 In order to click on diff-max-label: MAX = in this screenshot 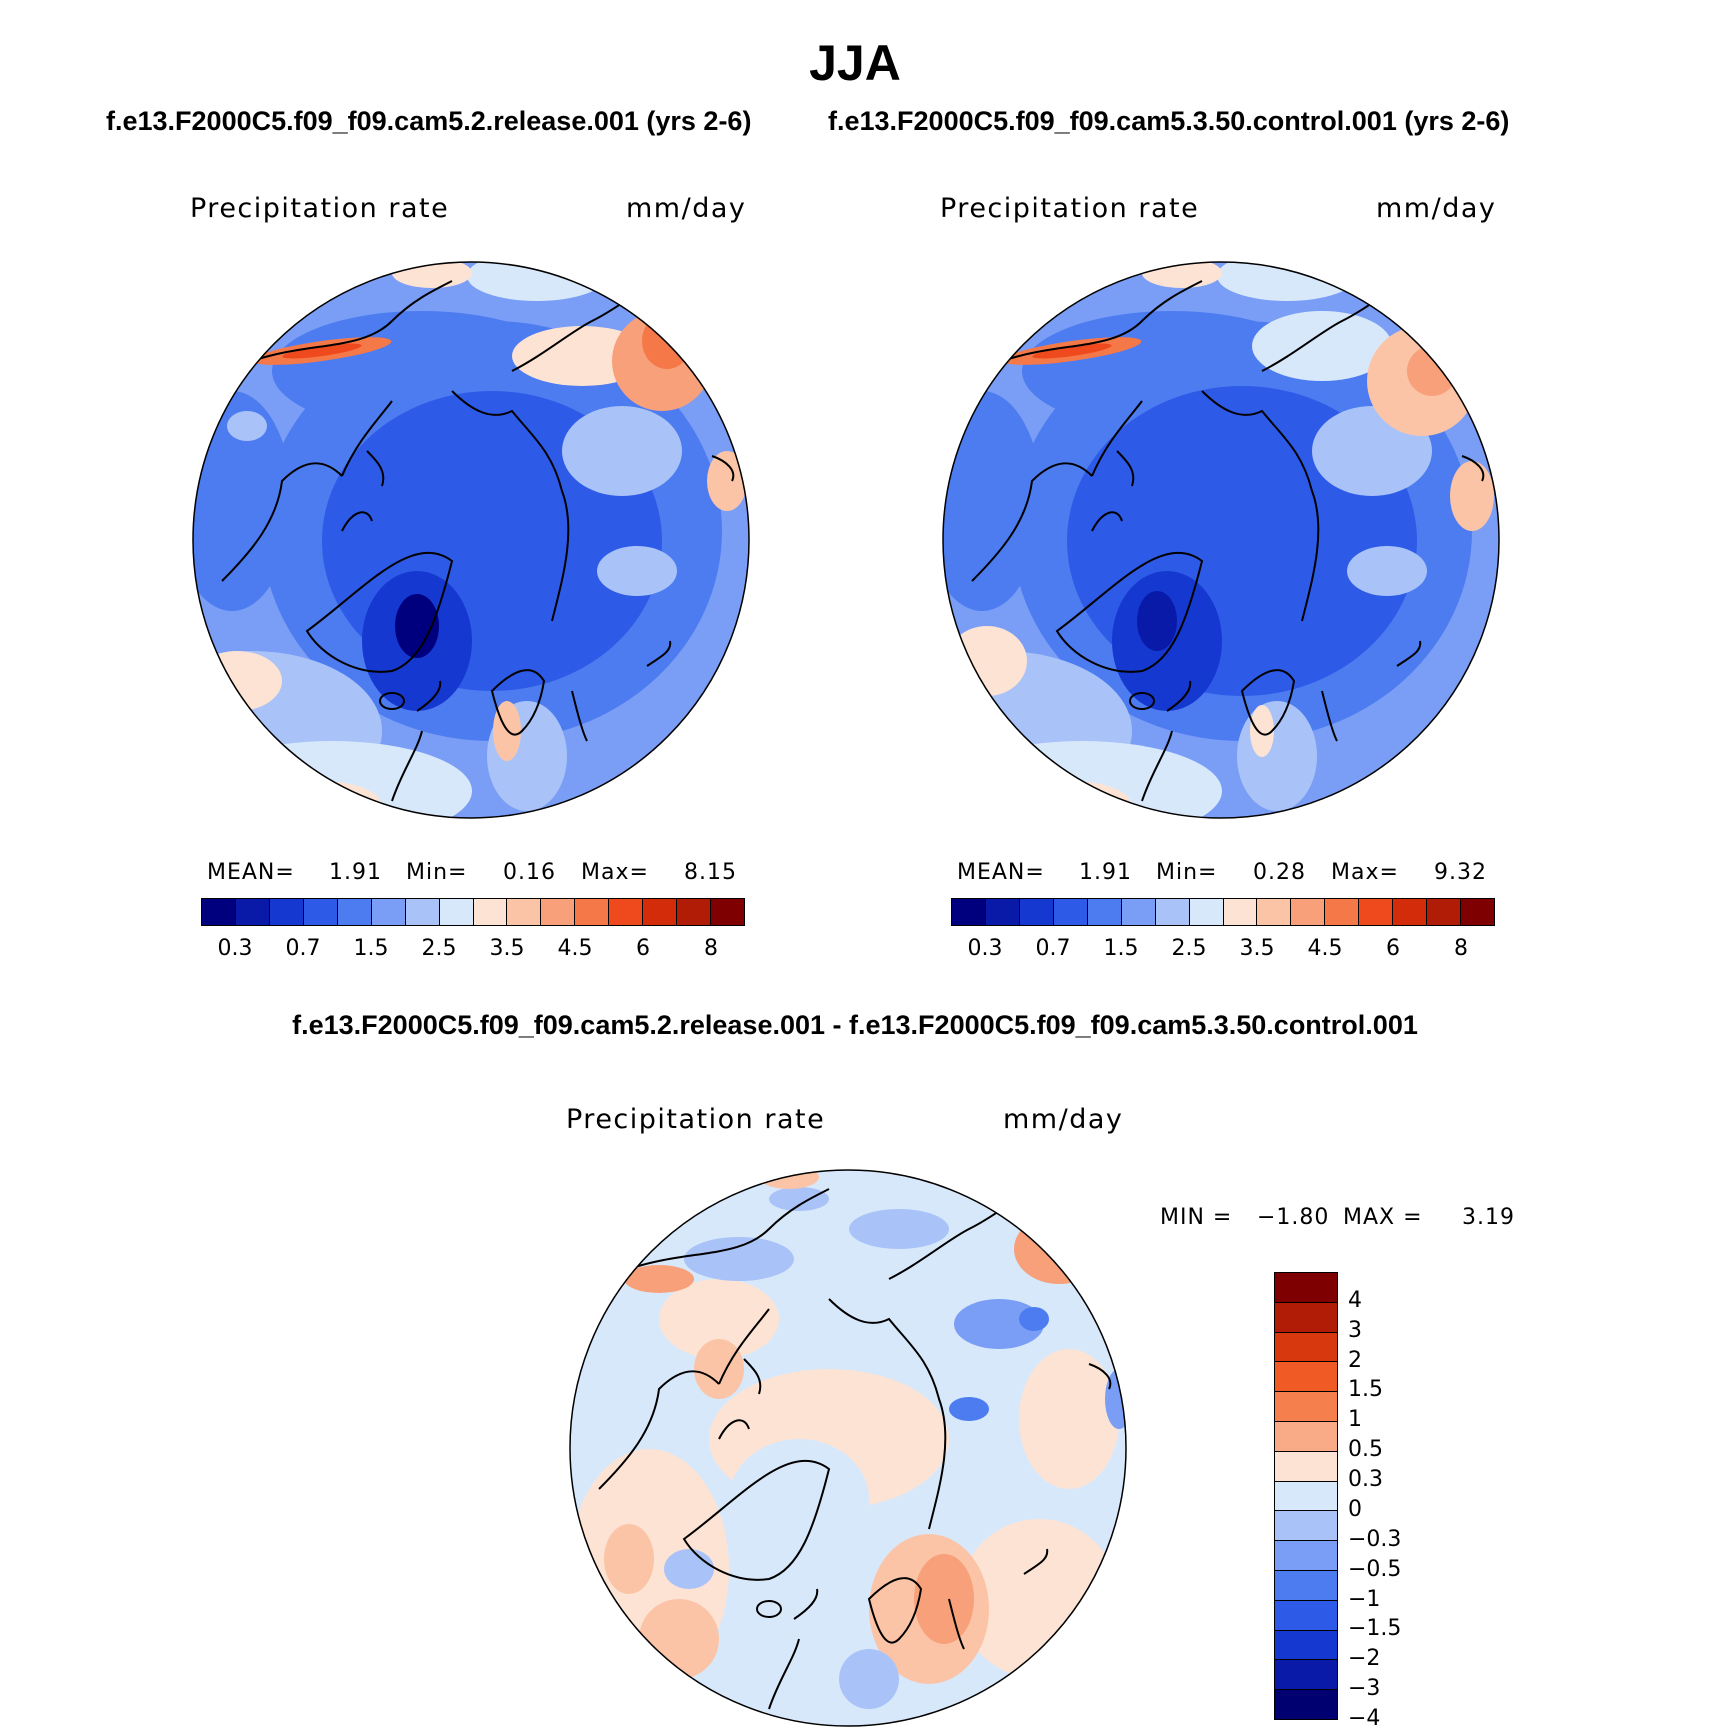, I will do `click(1383, 1217)`.